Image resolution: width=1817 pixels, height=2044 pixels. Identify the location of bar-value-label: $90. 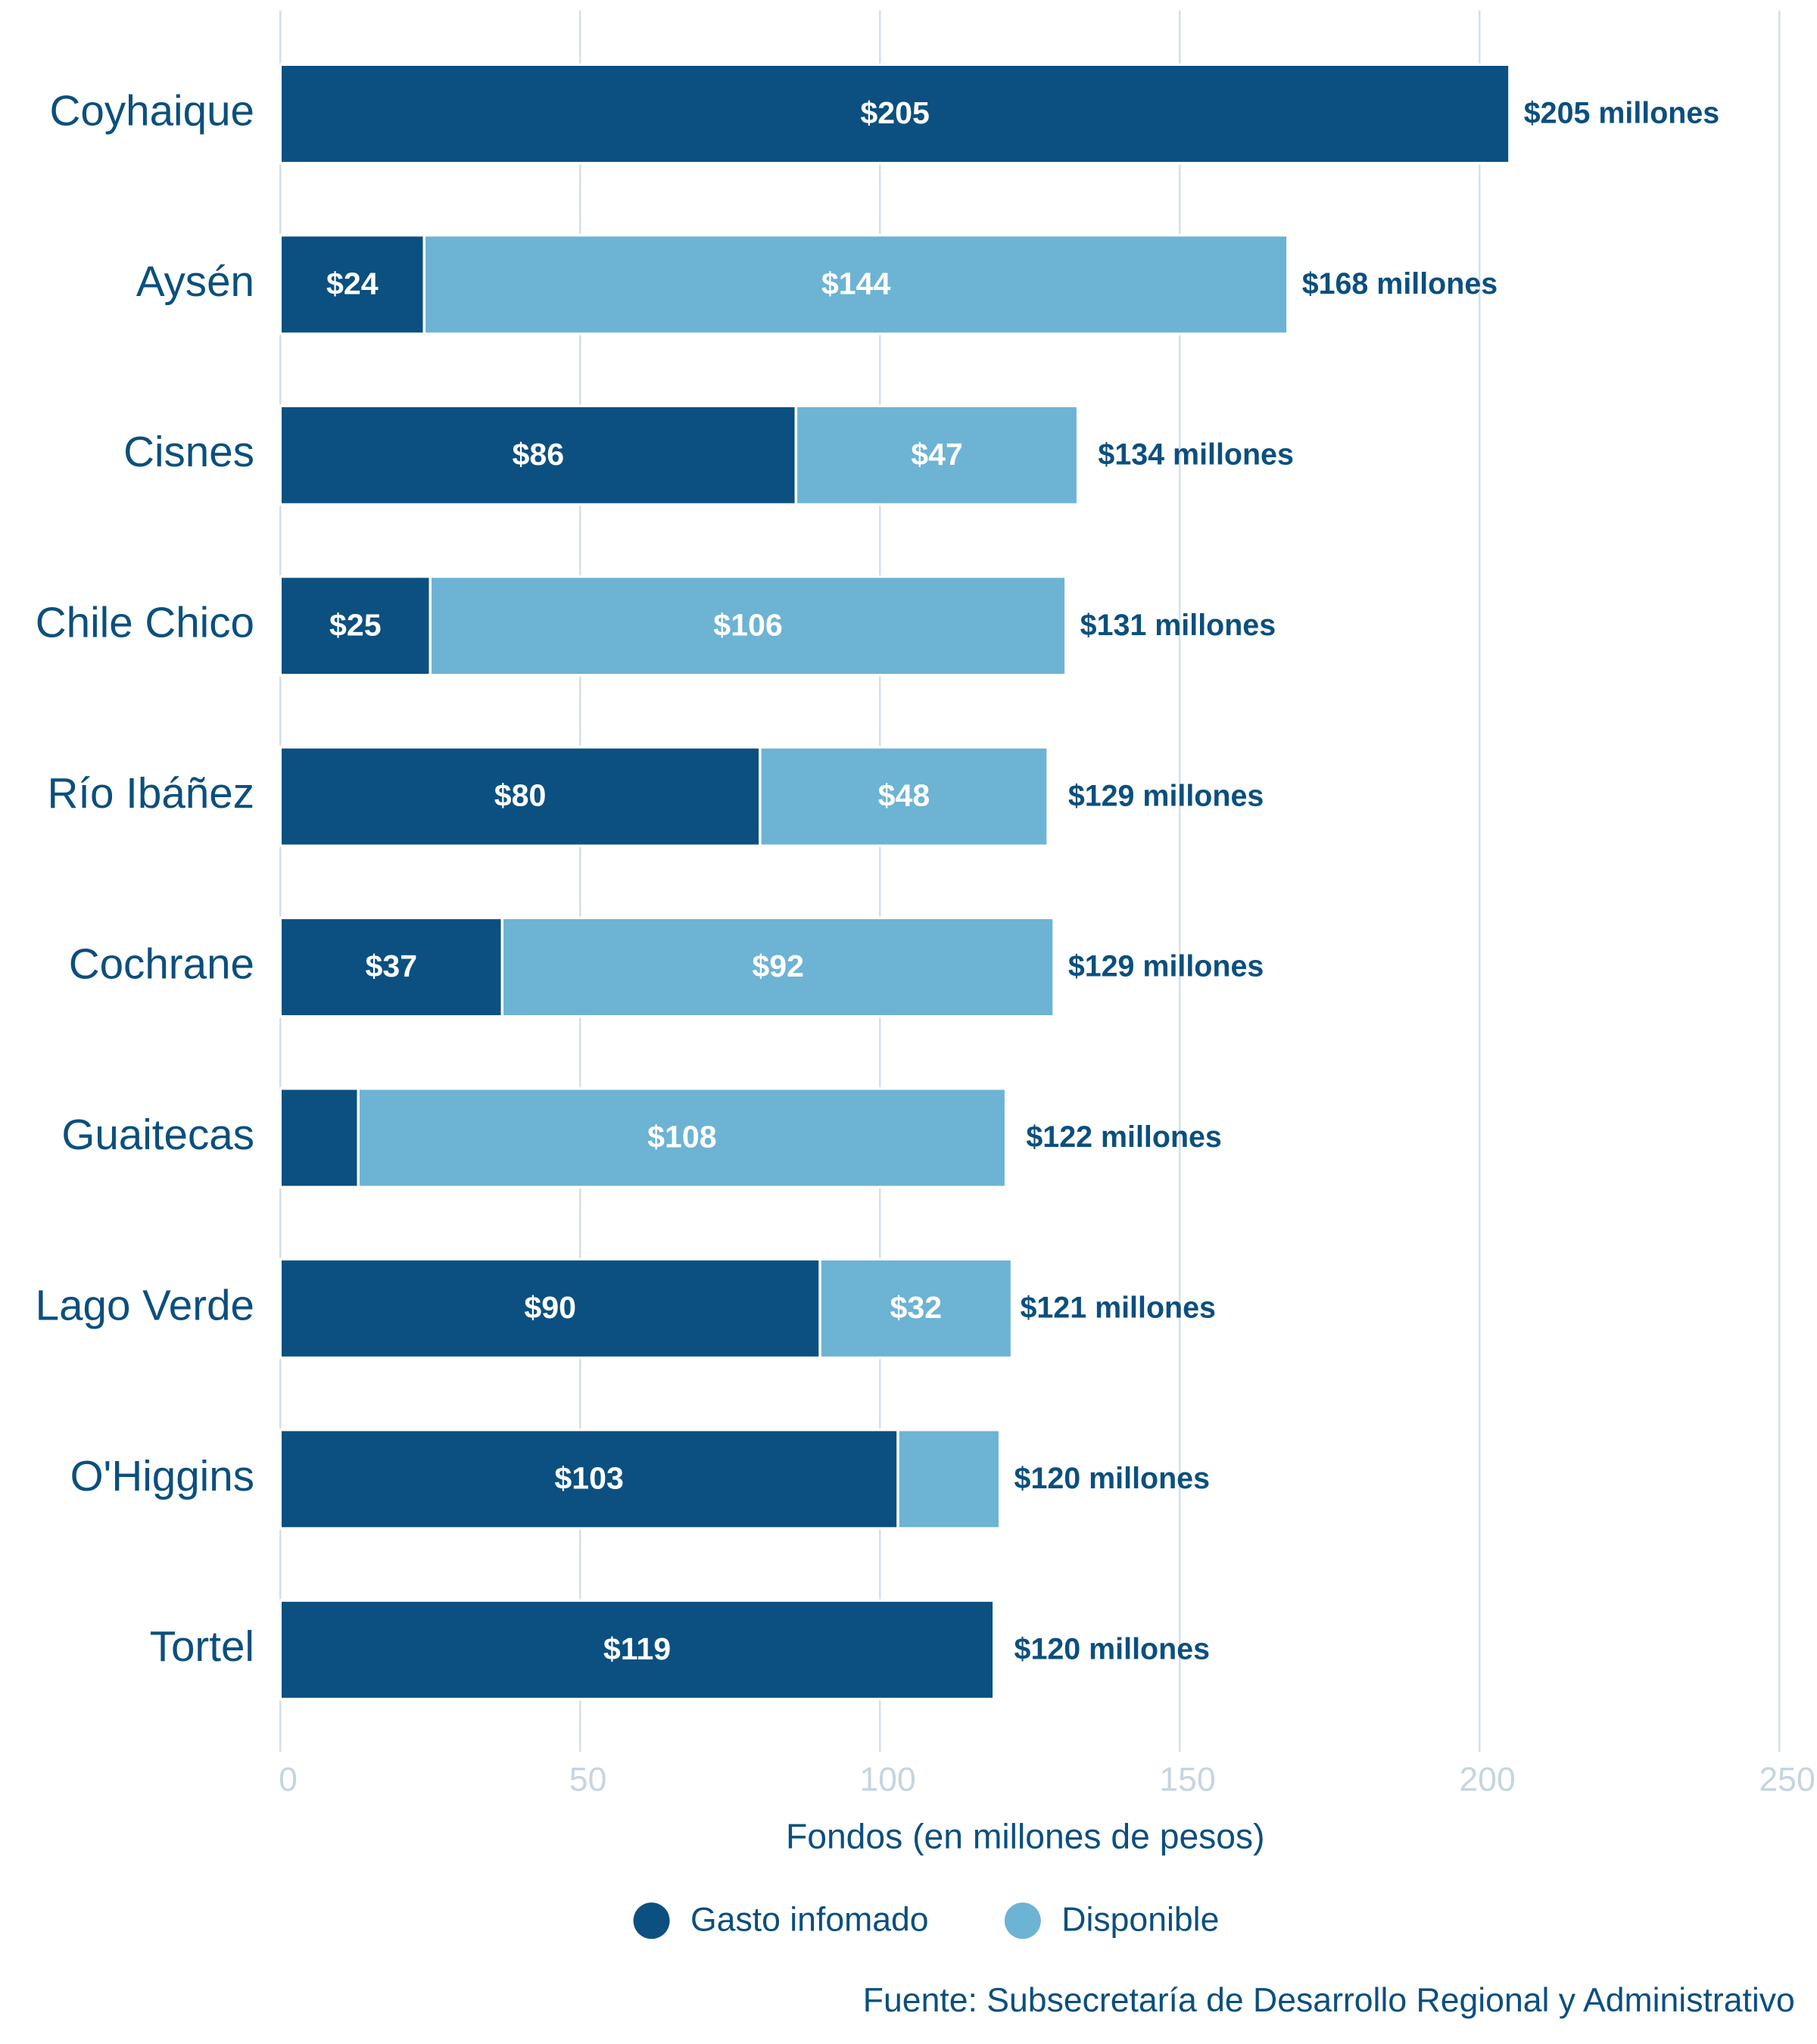
(550, 1307).